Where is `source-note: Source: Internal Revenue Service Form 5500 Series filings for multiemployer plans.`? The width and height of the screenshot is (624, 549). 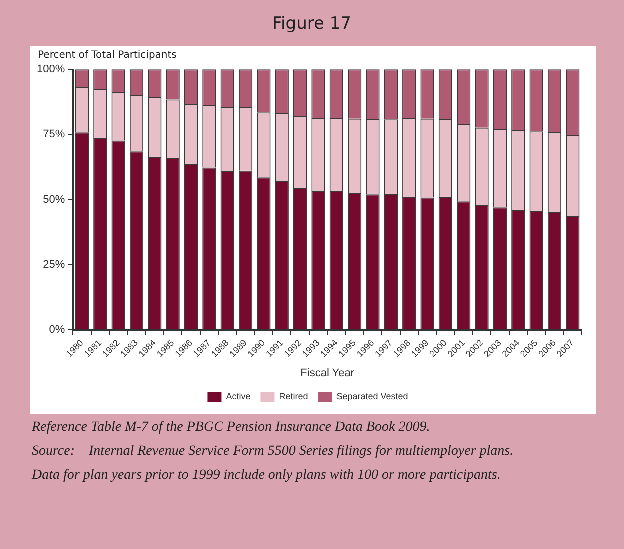 source-note: Source: Internal Revenue Service Form 5500 Series filings for multiemployer plans. is located at coordinates (273, 452).